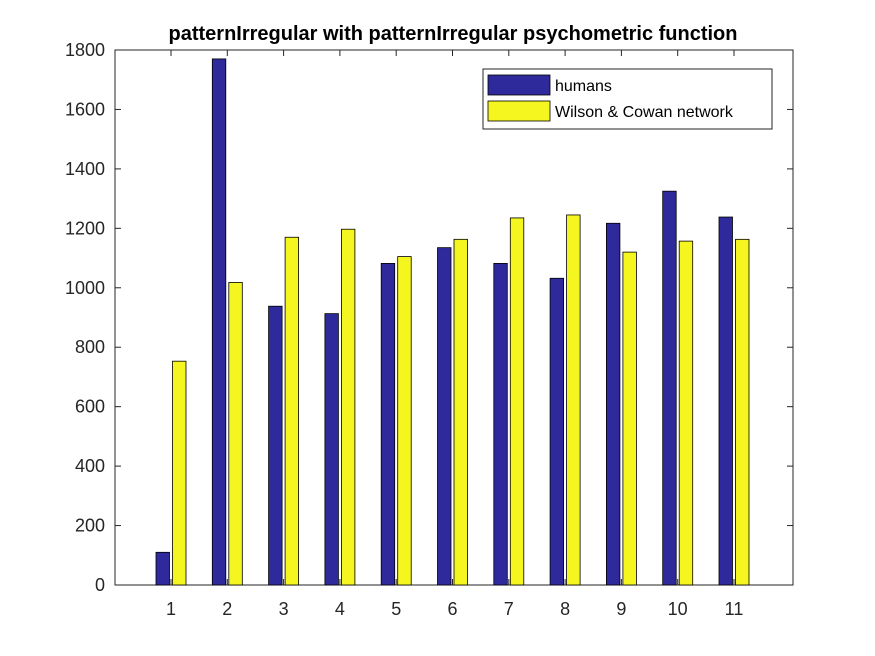 The image size is (875, 656). I want to click on y-tick-label-1800: 1800, so click(85, 50).